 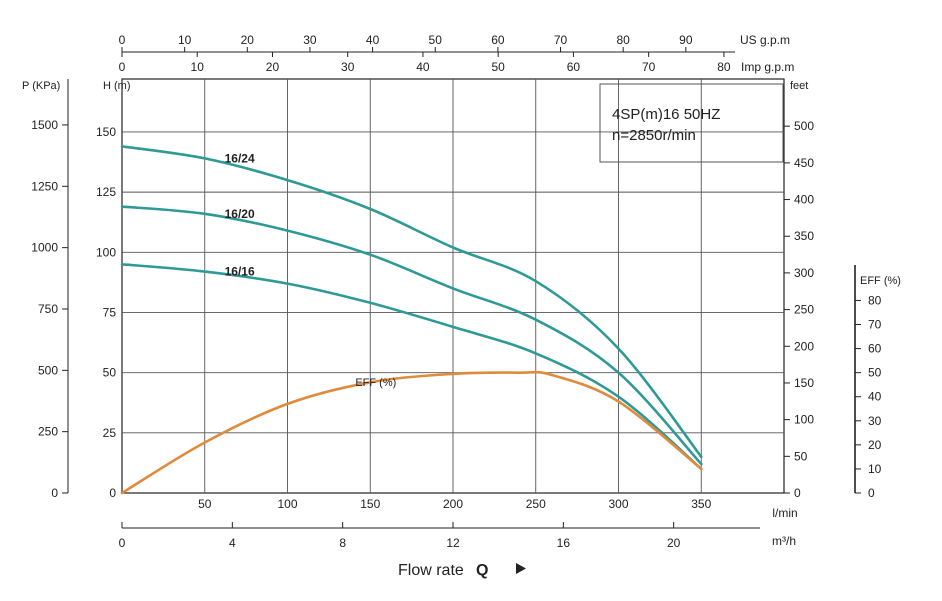 What do you see at coordinates (801, 456) in the screenshot?
I see `feet-tick-label: 50` at bounding box center [801, 456].